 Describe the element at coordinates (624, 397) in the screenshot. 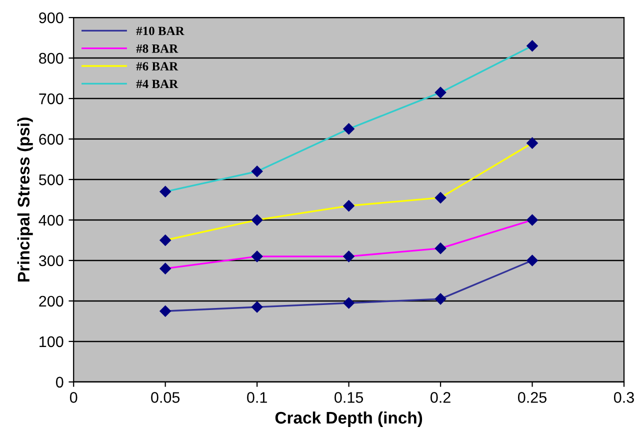

I see `x-tick-label: 0.3` at that location.